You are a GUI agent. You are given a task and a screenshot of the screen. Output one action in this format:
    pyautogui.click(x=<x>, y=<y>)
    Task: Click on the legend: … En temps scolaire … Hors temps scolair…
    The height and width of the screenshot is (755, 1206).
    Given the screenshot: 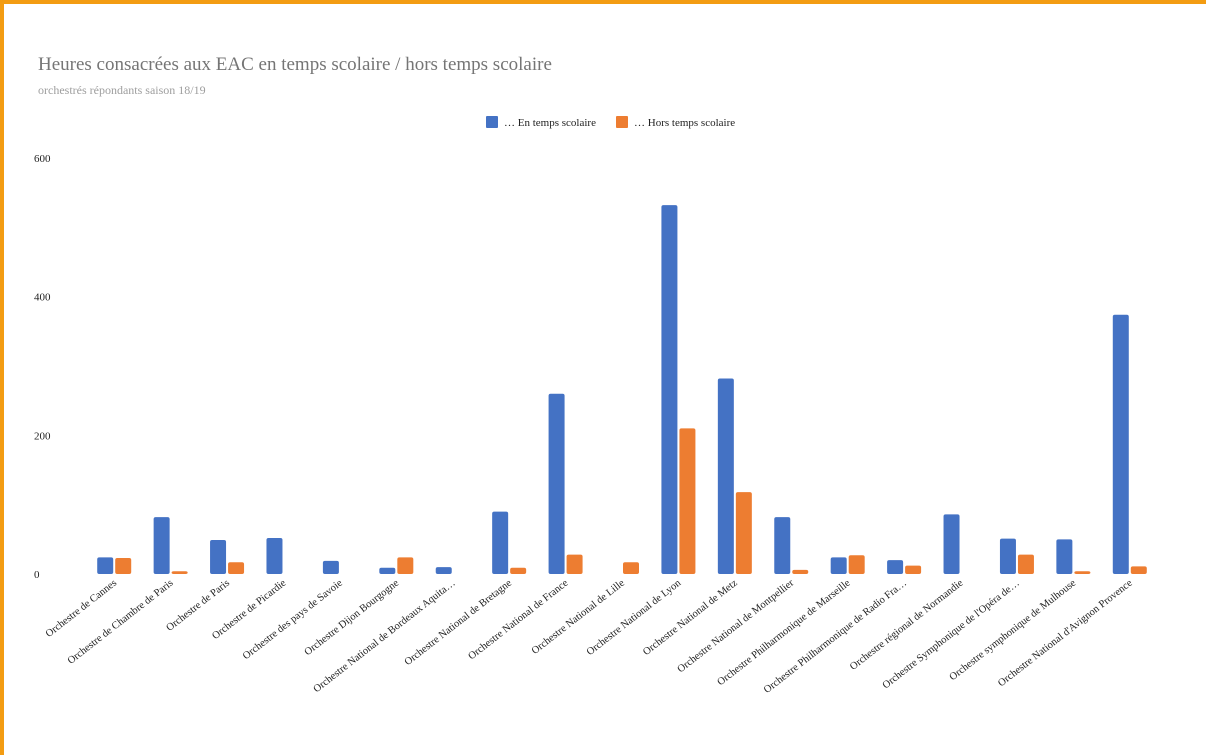 What is the action you would take?
    pyautogui.click(x=610, y=122)
    